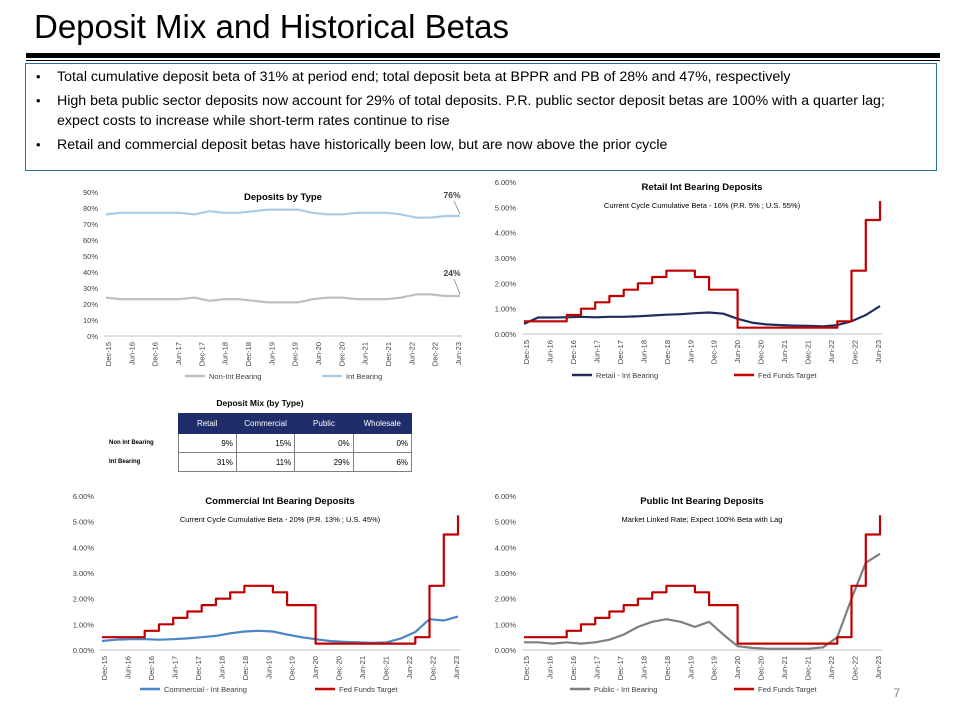 This screenshot has width=960, height=720. I want to click on legend-label: Fed Funds Target, so click(788, 375).